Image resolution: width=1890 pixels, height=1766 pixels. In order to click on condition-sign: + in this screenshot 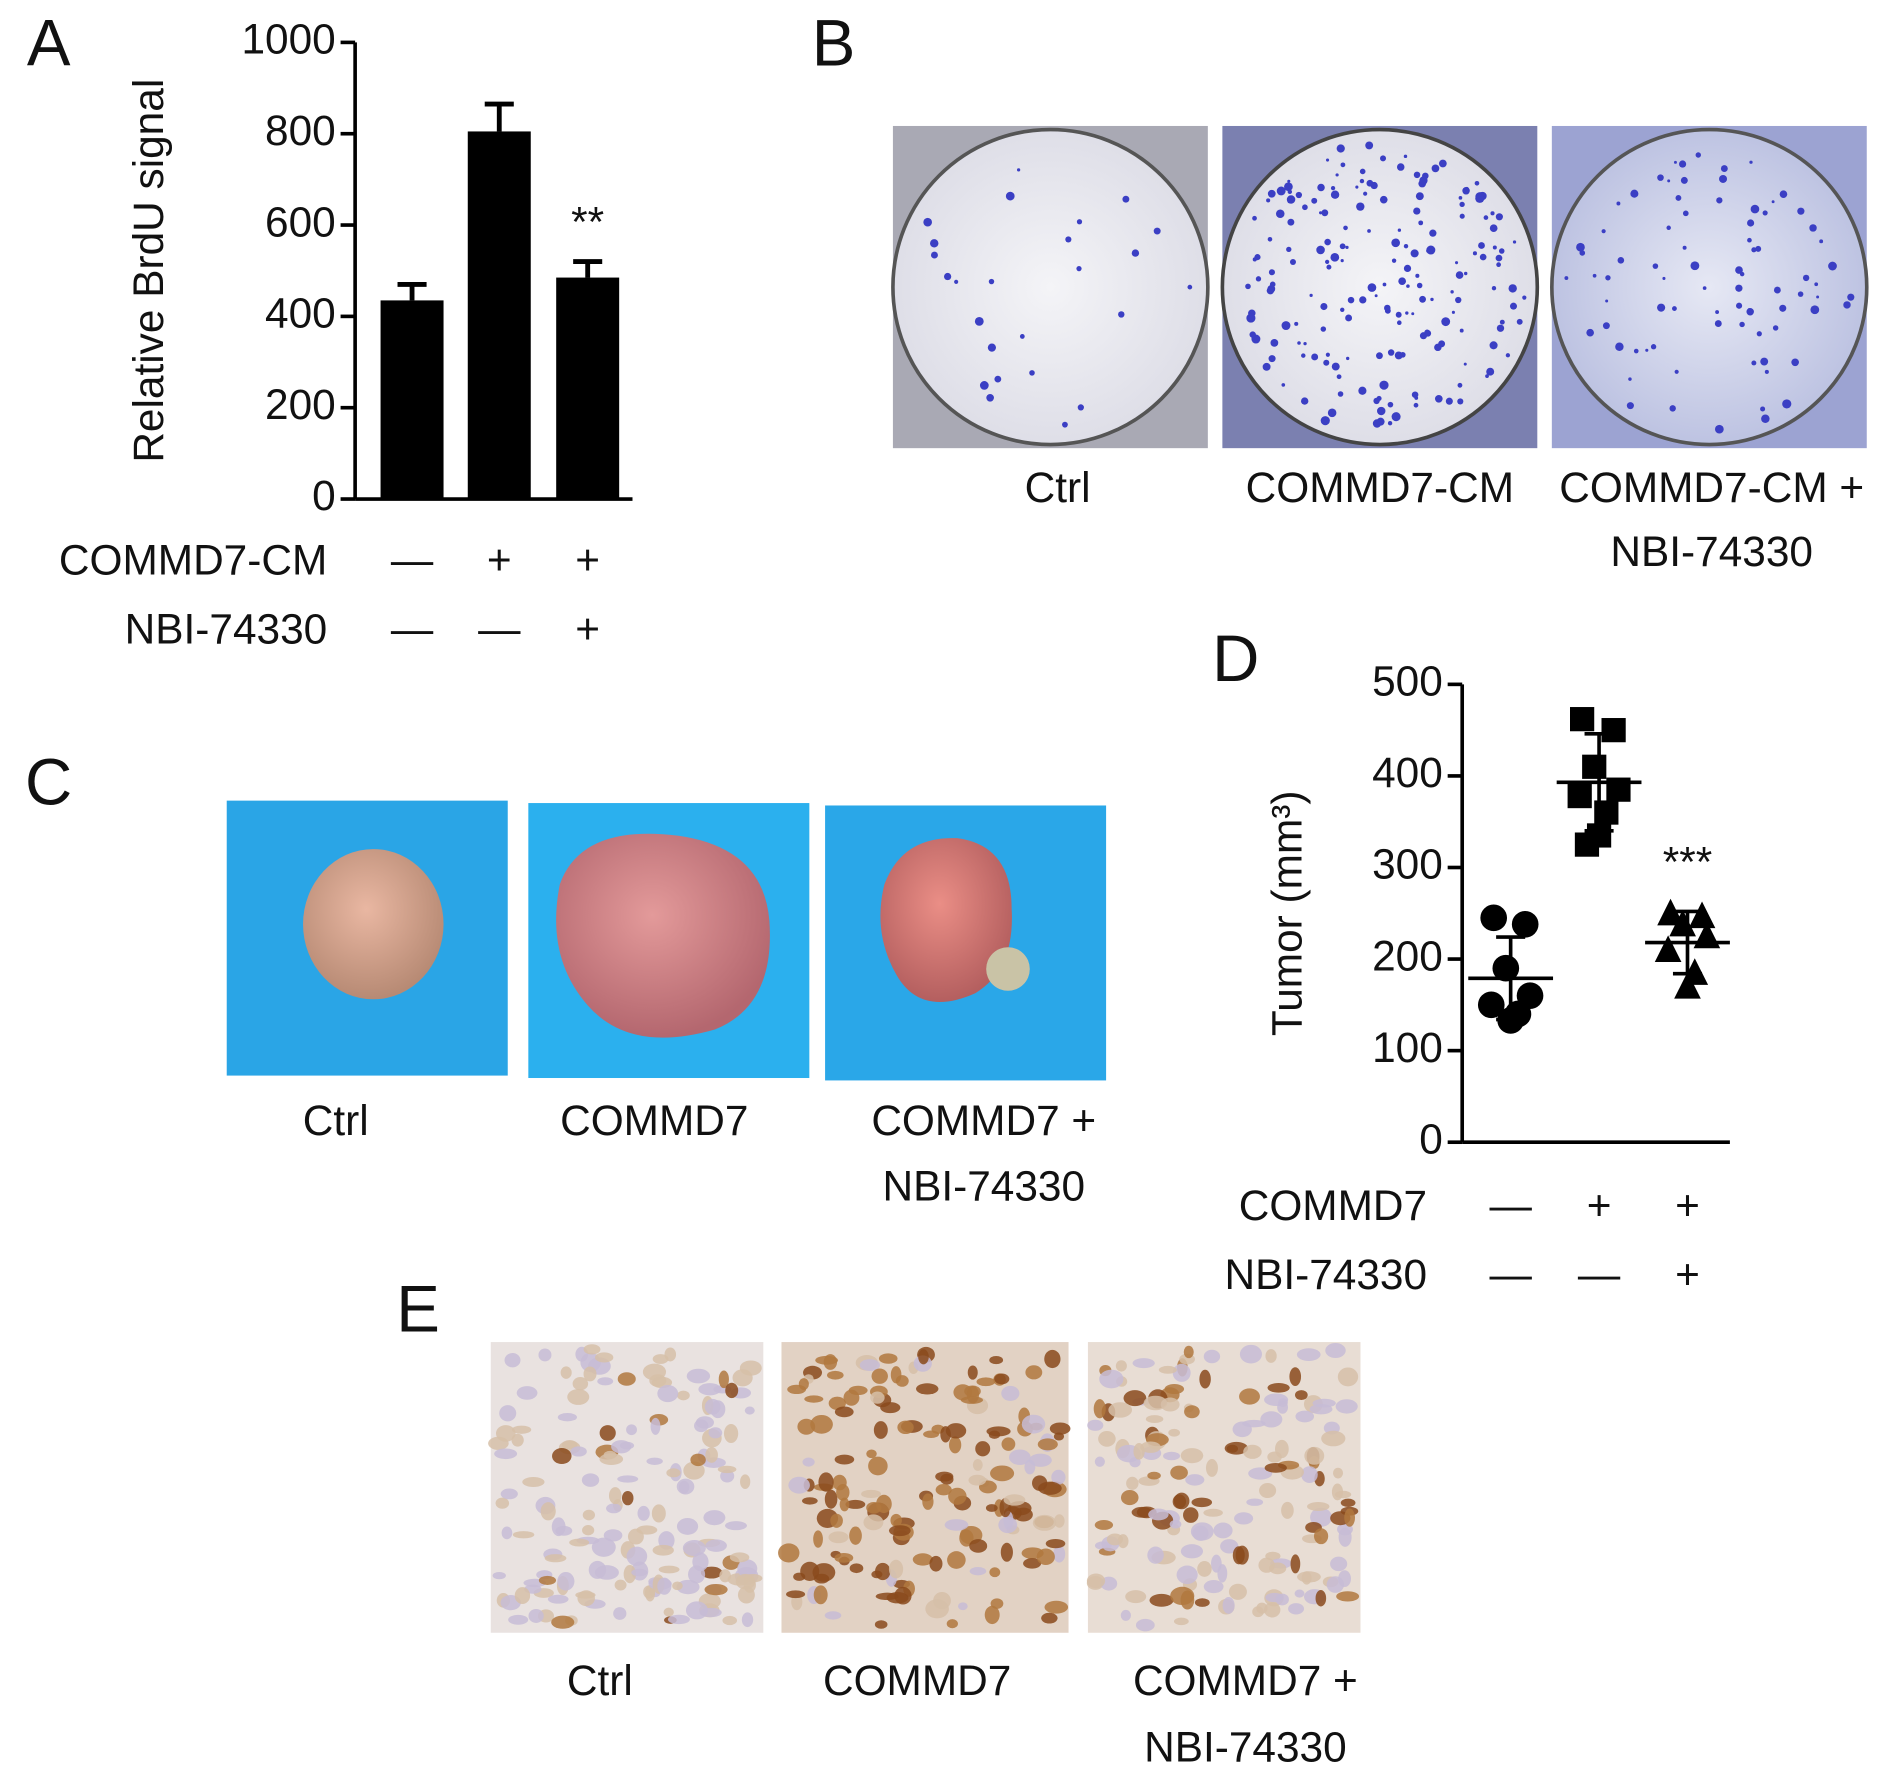, I will do `click(1687, 1205)`.